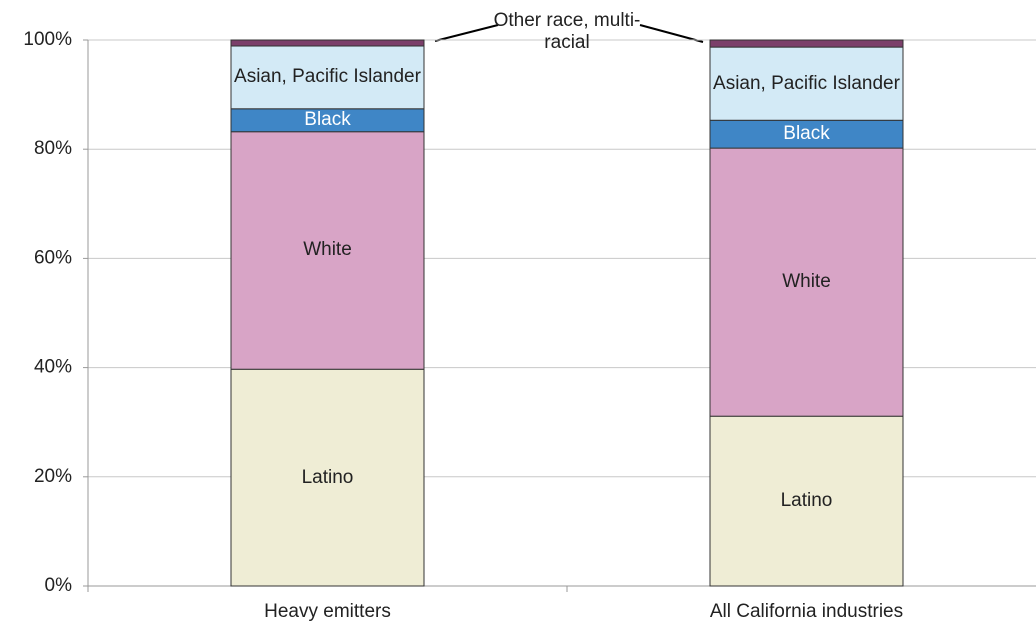  What do you see at coordinates (806, 611) in the screenshot?
I see `x-tick-label: All California industries` at bounding box center [806, 611].